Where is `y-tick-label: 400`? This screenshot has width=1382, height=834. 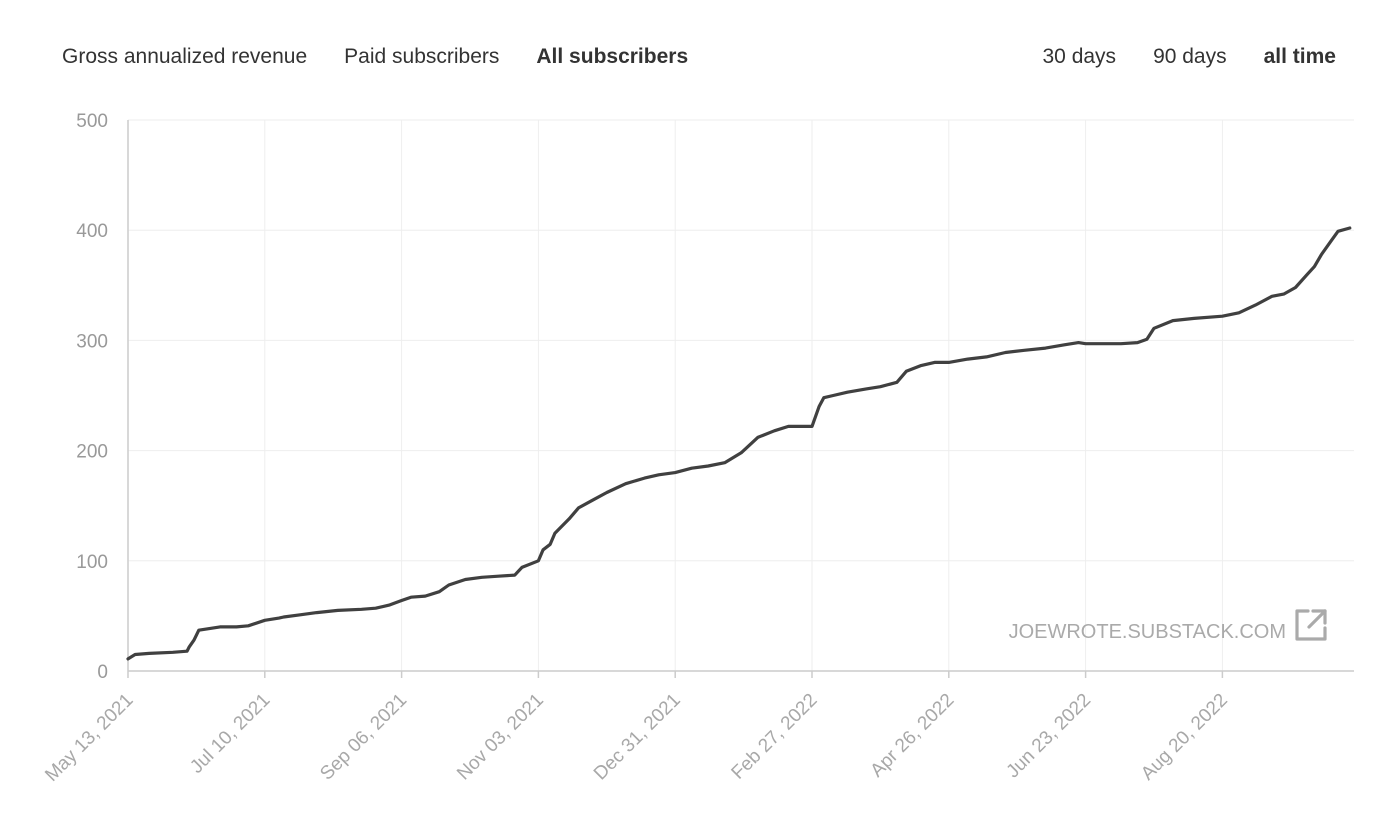
y-tick-label: 400 is located at coordinates (92, 231).